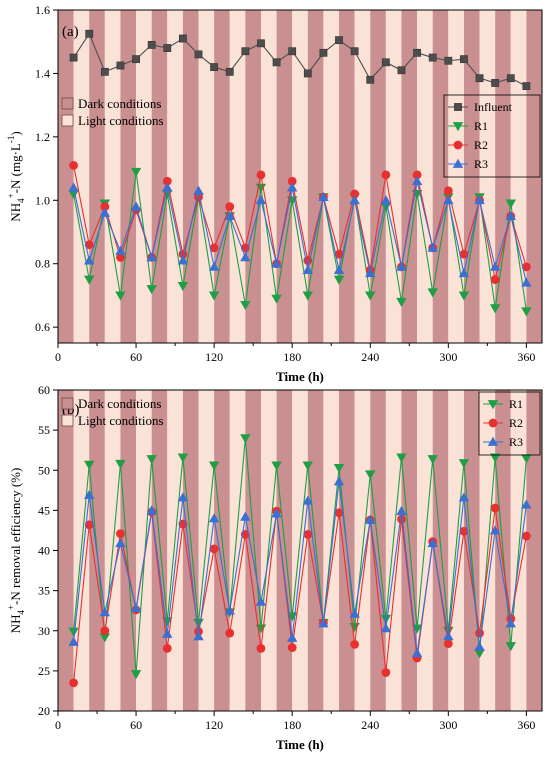  Describe the element at coordinates (121, 120) in the screenshot. I see `band-legend-label: Light conditions` at that location.